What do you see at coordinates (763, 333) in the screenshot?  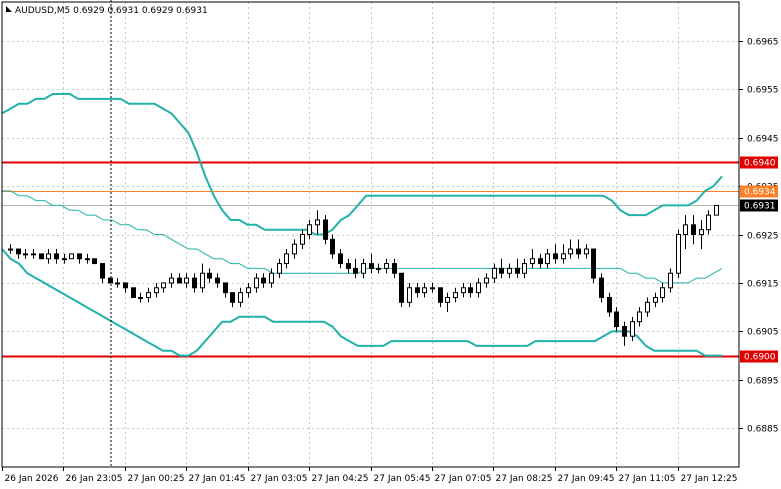 I see `y-tick-label: 0.6905` at bounding box center [763, 333].